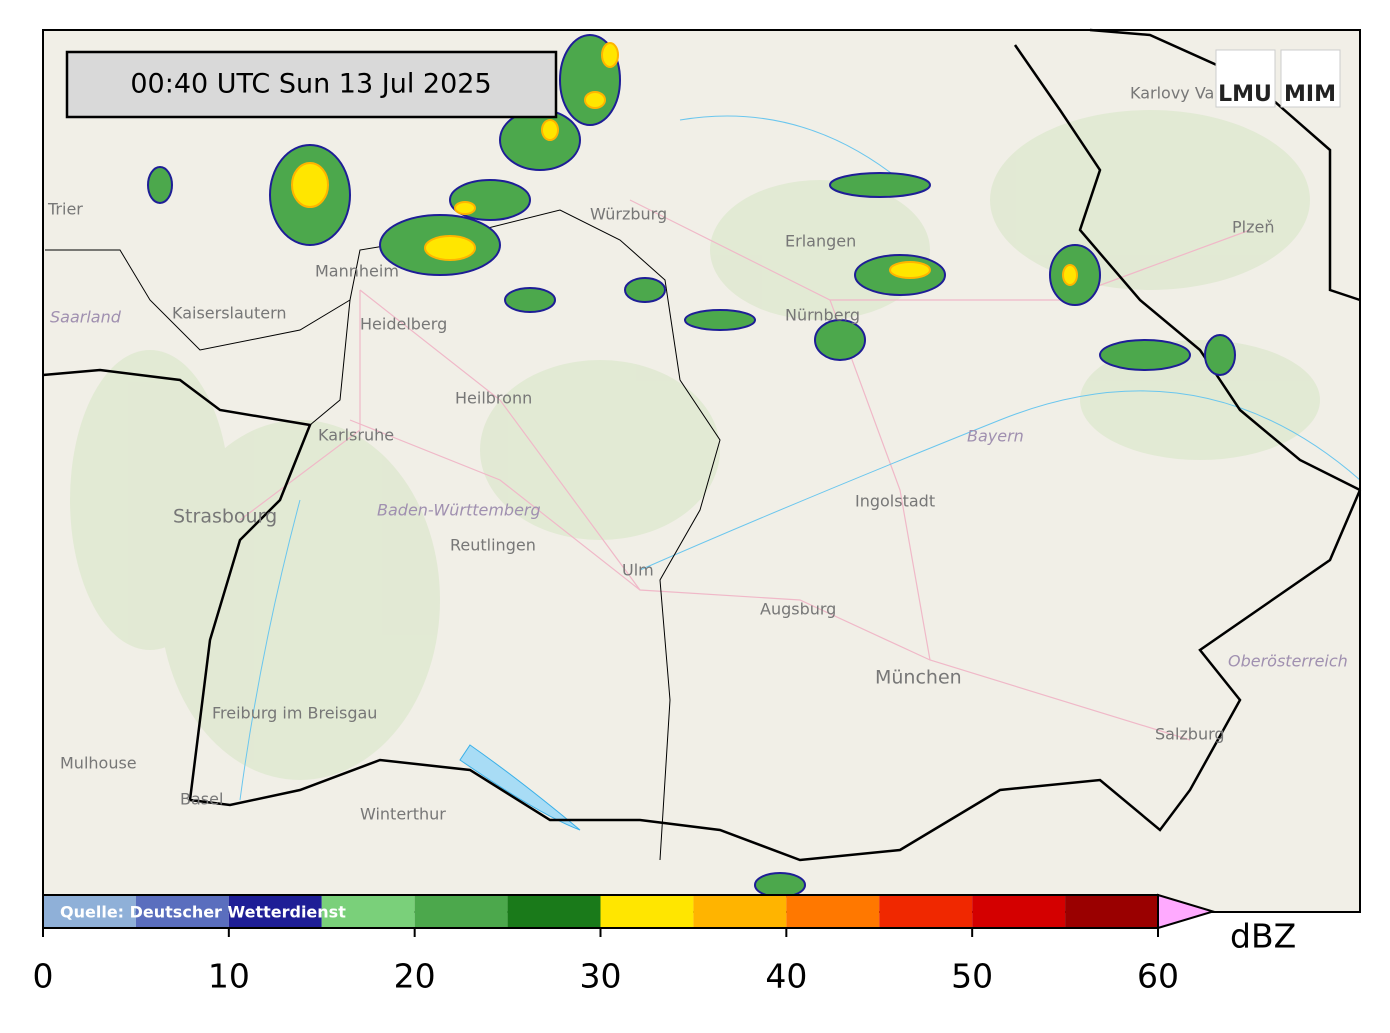 The height and width of the screenshot is (1033, 1390). Describe the element at coordinates (86, 317) in the screenshot. I see `region-label: Saarland` at that location.